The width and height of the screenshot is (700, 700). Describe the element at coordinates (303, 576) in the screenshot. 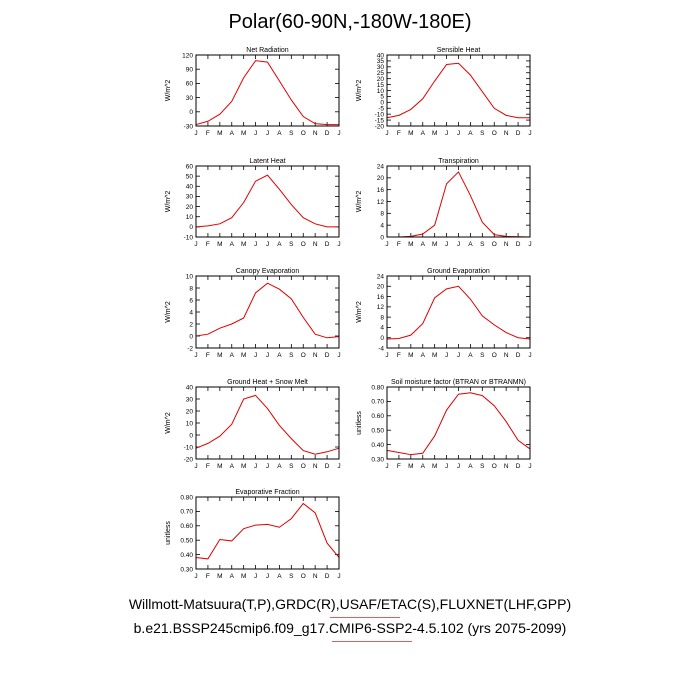

I see `x-tick-label: O` at that location.